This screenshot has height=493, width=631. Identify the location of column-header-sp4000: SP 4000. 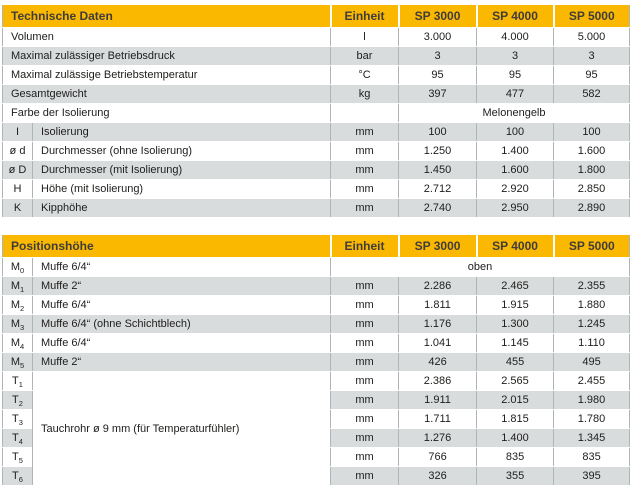
(514, 246).